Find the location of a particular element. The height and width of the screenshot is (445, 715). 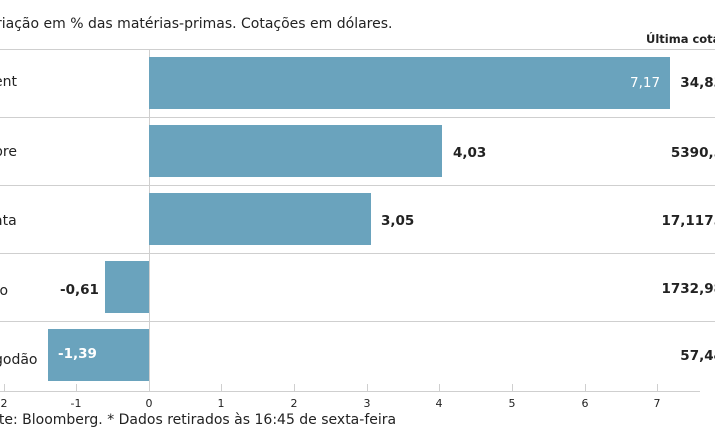

x-tick-label: 3 is located at coordinates (367, 403).